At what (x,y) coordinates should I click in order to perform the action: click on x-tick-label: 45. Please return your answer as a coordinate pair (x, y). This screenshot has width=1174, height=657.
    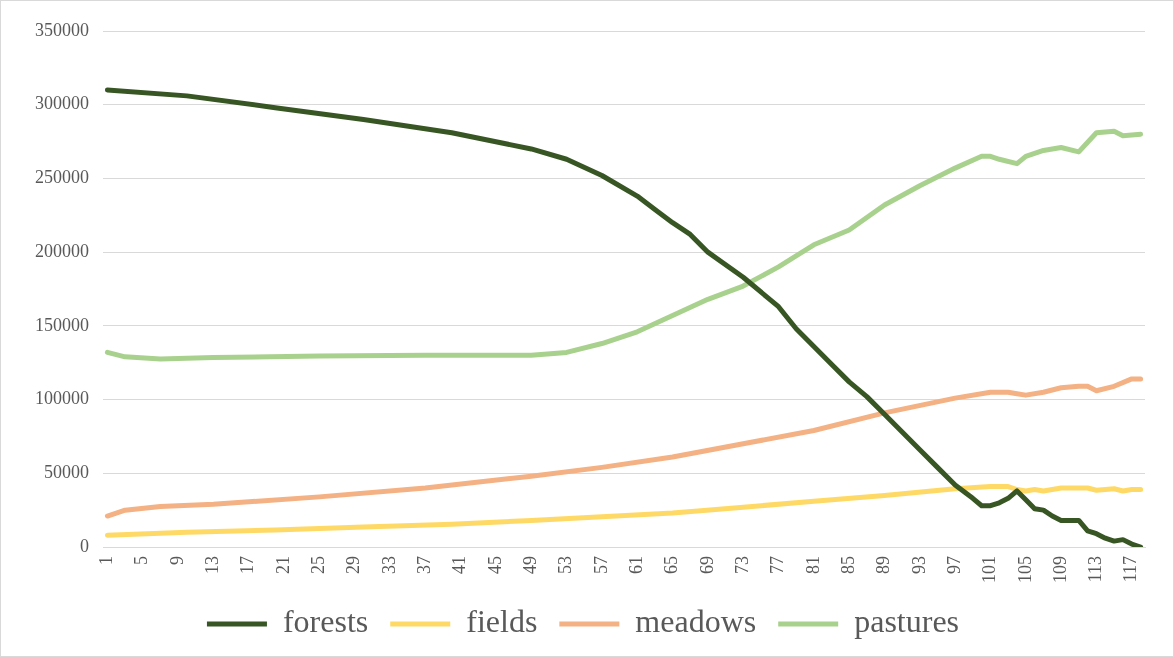
    Looking at the image, I should click on (494, 565).